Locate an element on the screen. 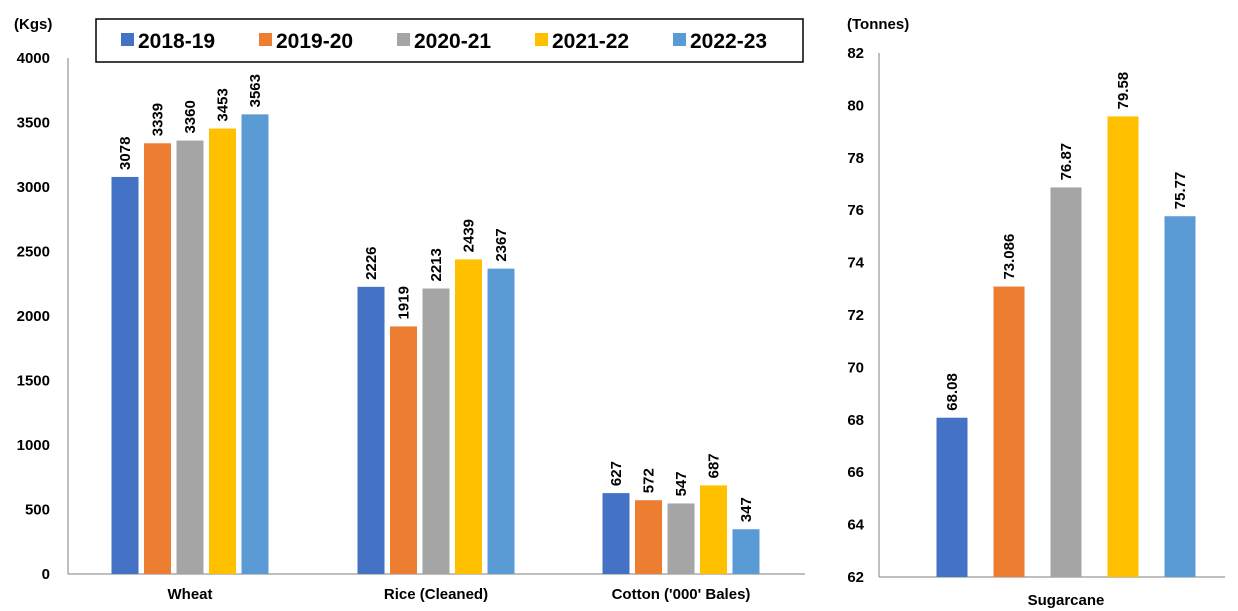 The height and width of the screenshot is (611, 1238). left-y-tick-label: 4000 is located at coordinates (33, 58).